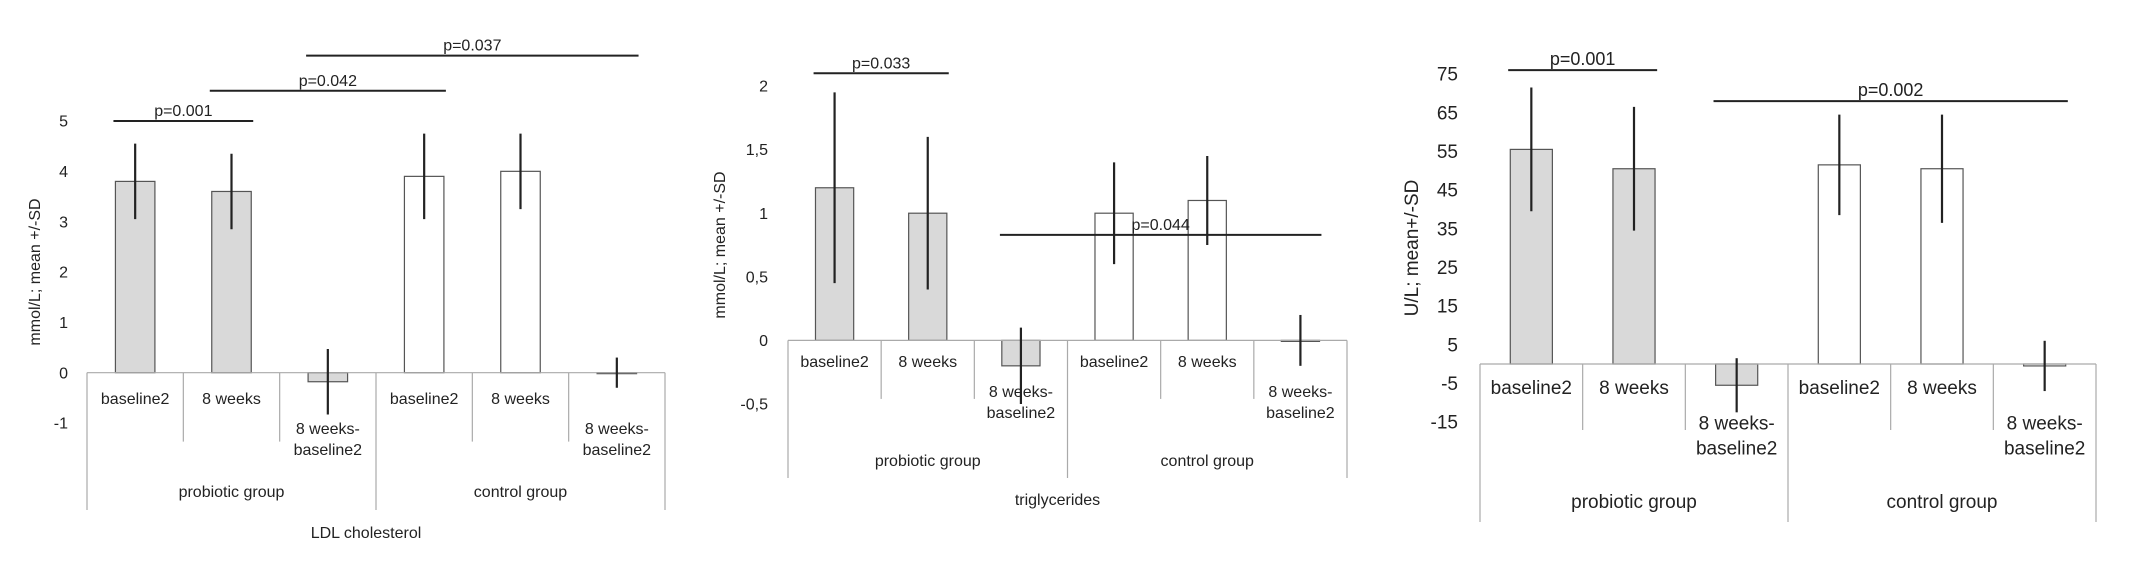 The width and height of the screenshot is (2139, 583). I want to click on y-tick-label: 35, so click(1447, 229).